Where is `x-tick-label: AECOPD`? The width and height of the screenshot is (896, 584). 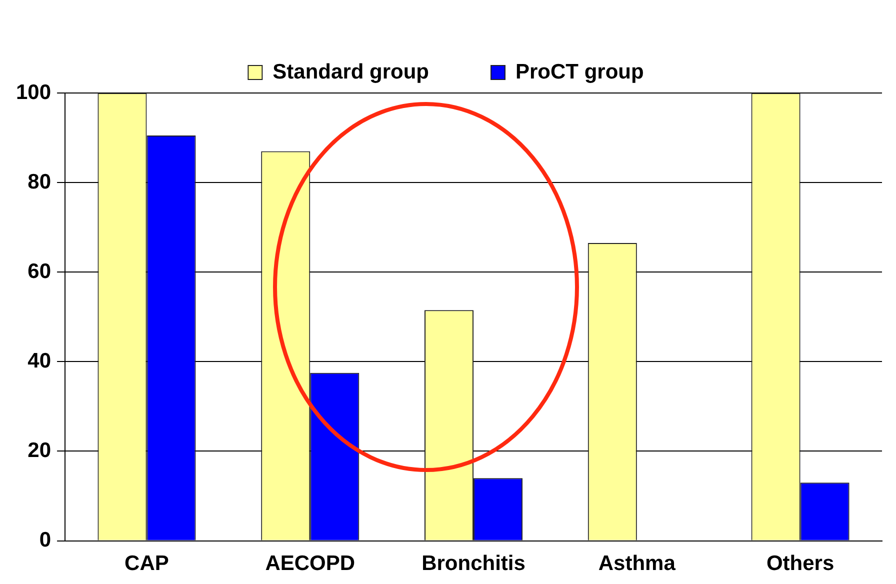 x-tick-label: AECOPD is located at coordinates (310, 564).